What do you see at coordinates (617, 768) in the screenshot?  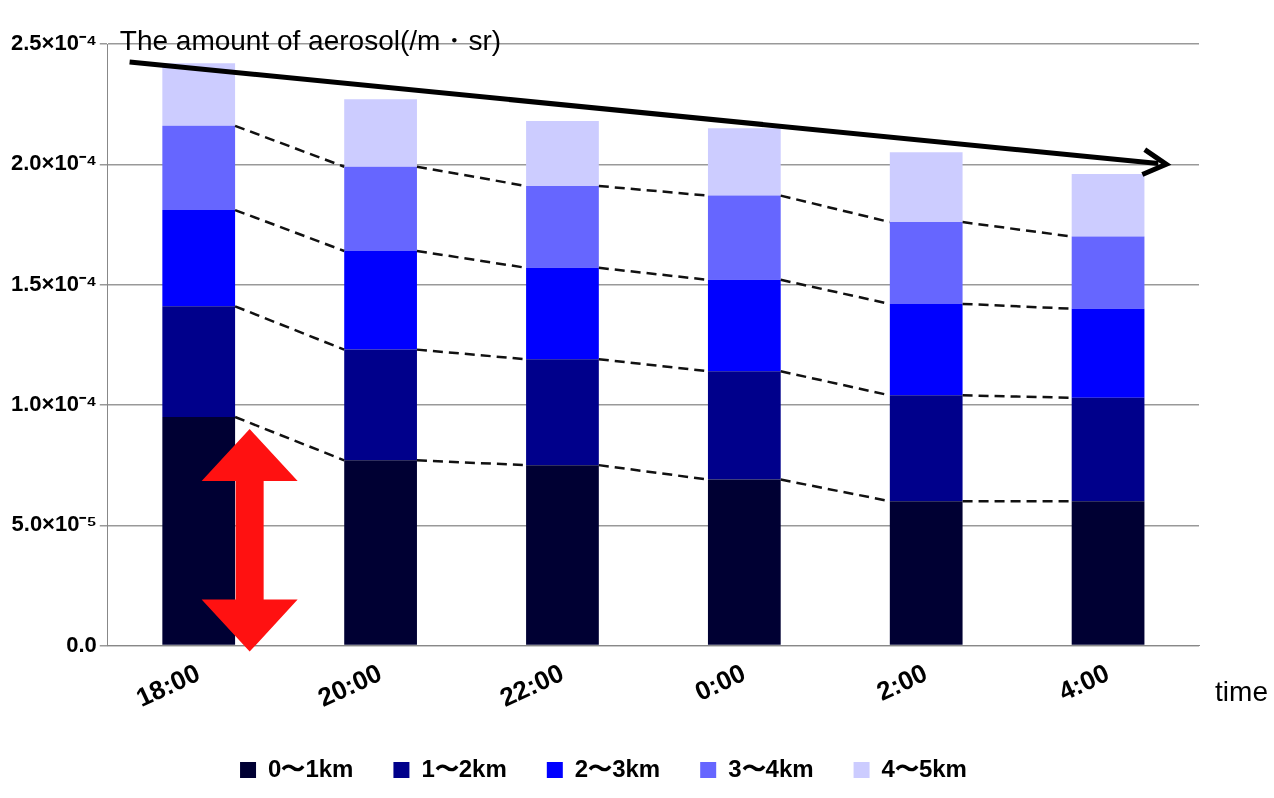 I see `legend-label: 2〜3km` at bounding box center [617, 768].